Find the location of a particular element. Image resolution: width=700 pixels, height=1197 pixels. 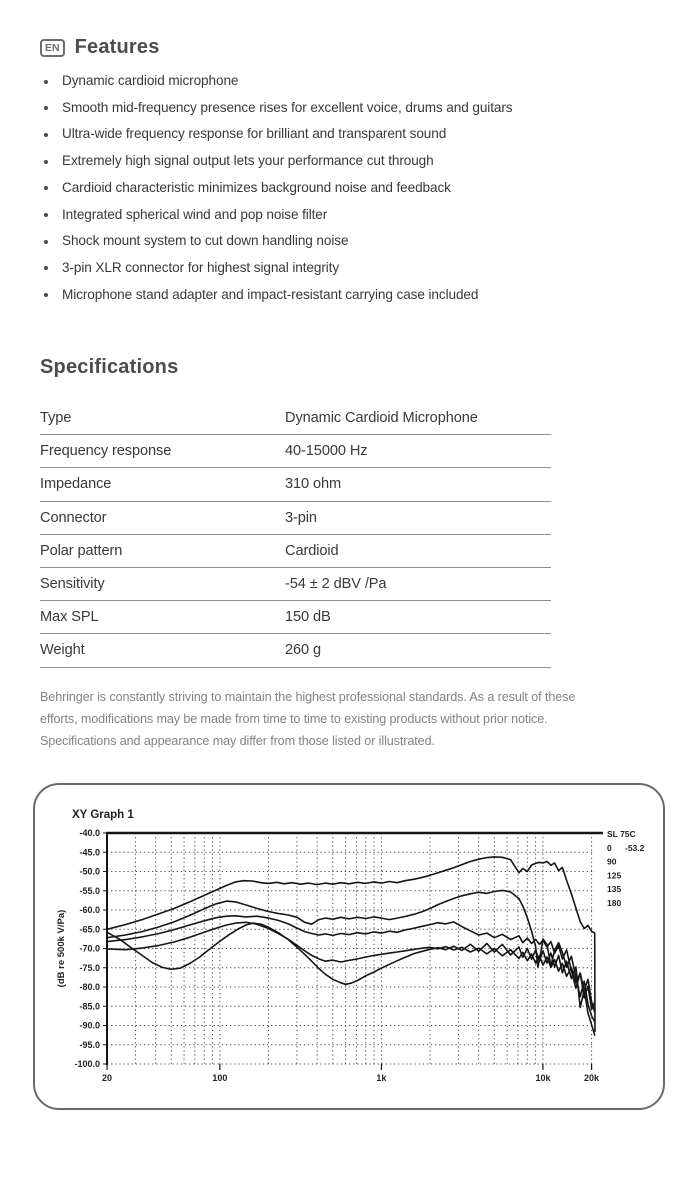

x-tick-label: 100 is located at coordinates (219, 1078).